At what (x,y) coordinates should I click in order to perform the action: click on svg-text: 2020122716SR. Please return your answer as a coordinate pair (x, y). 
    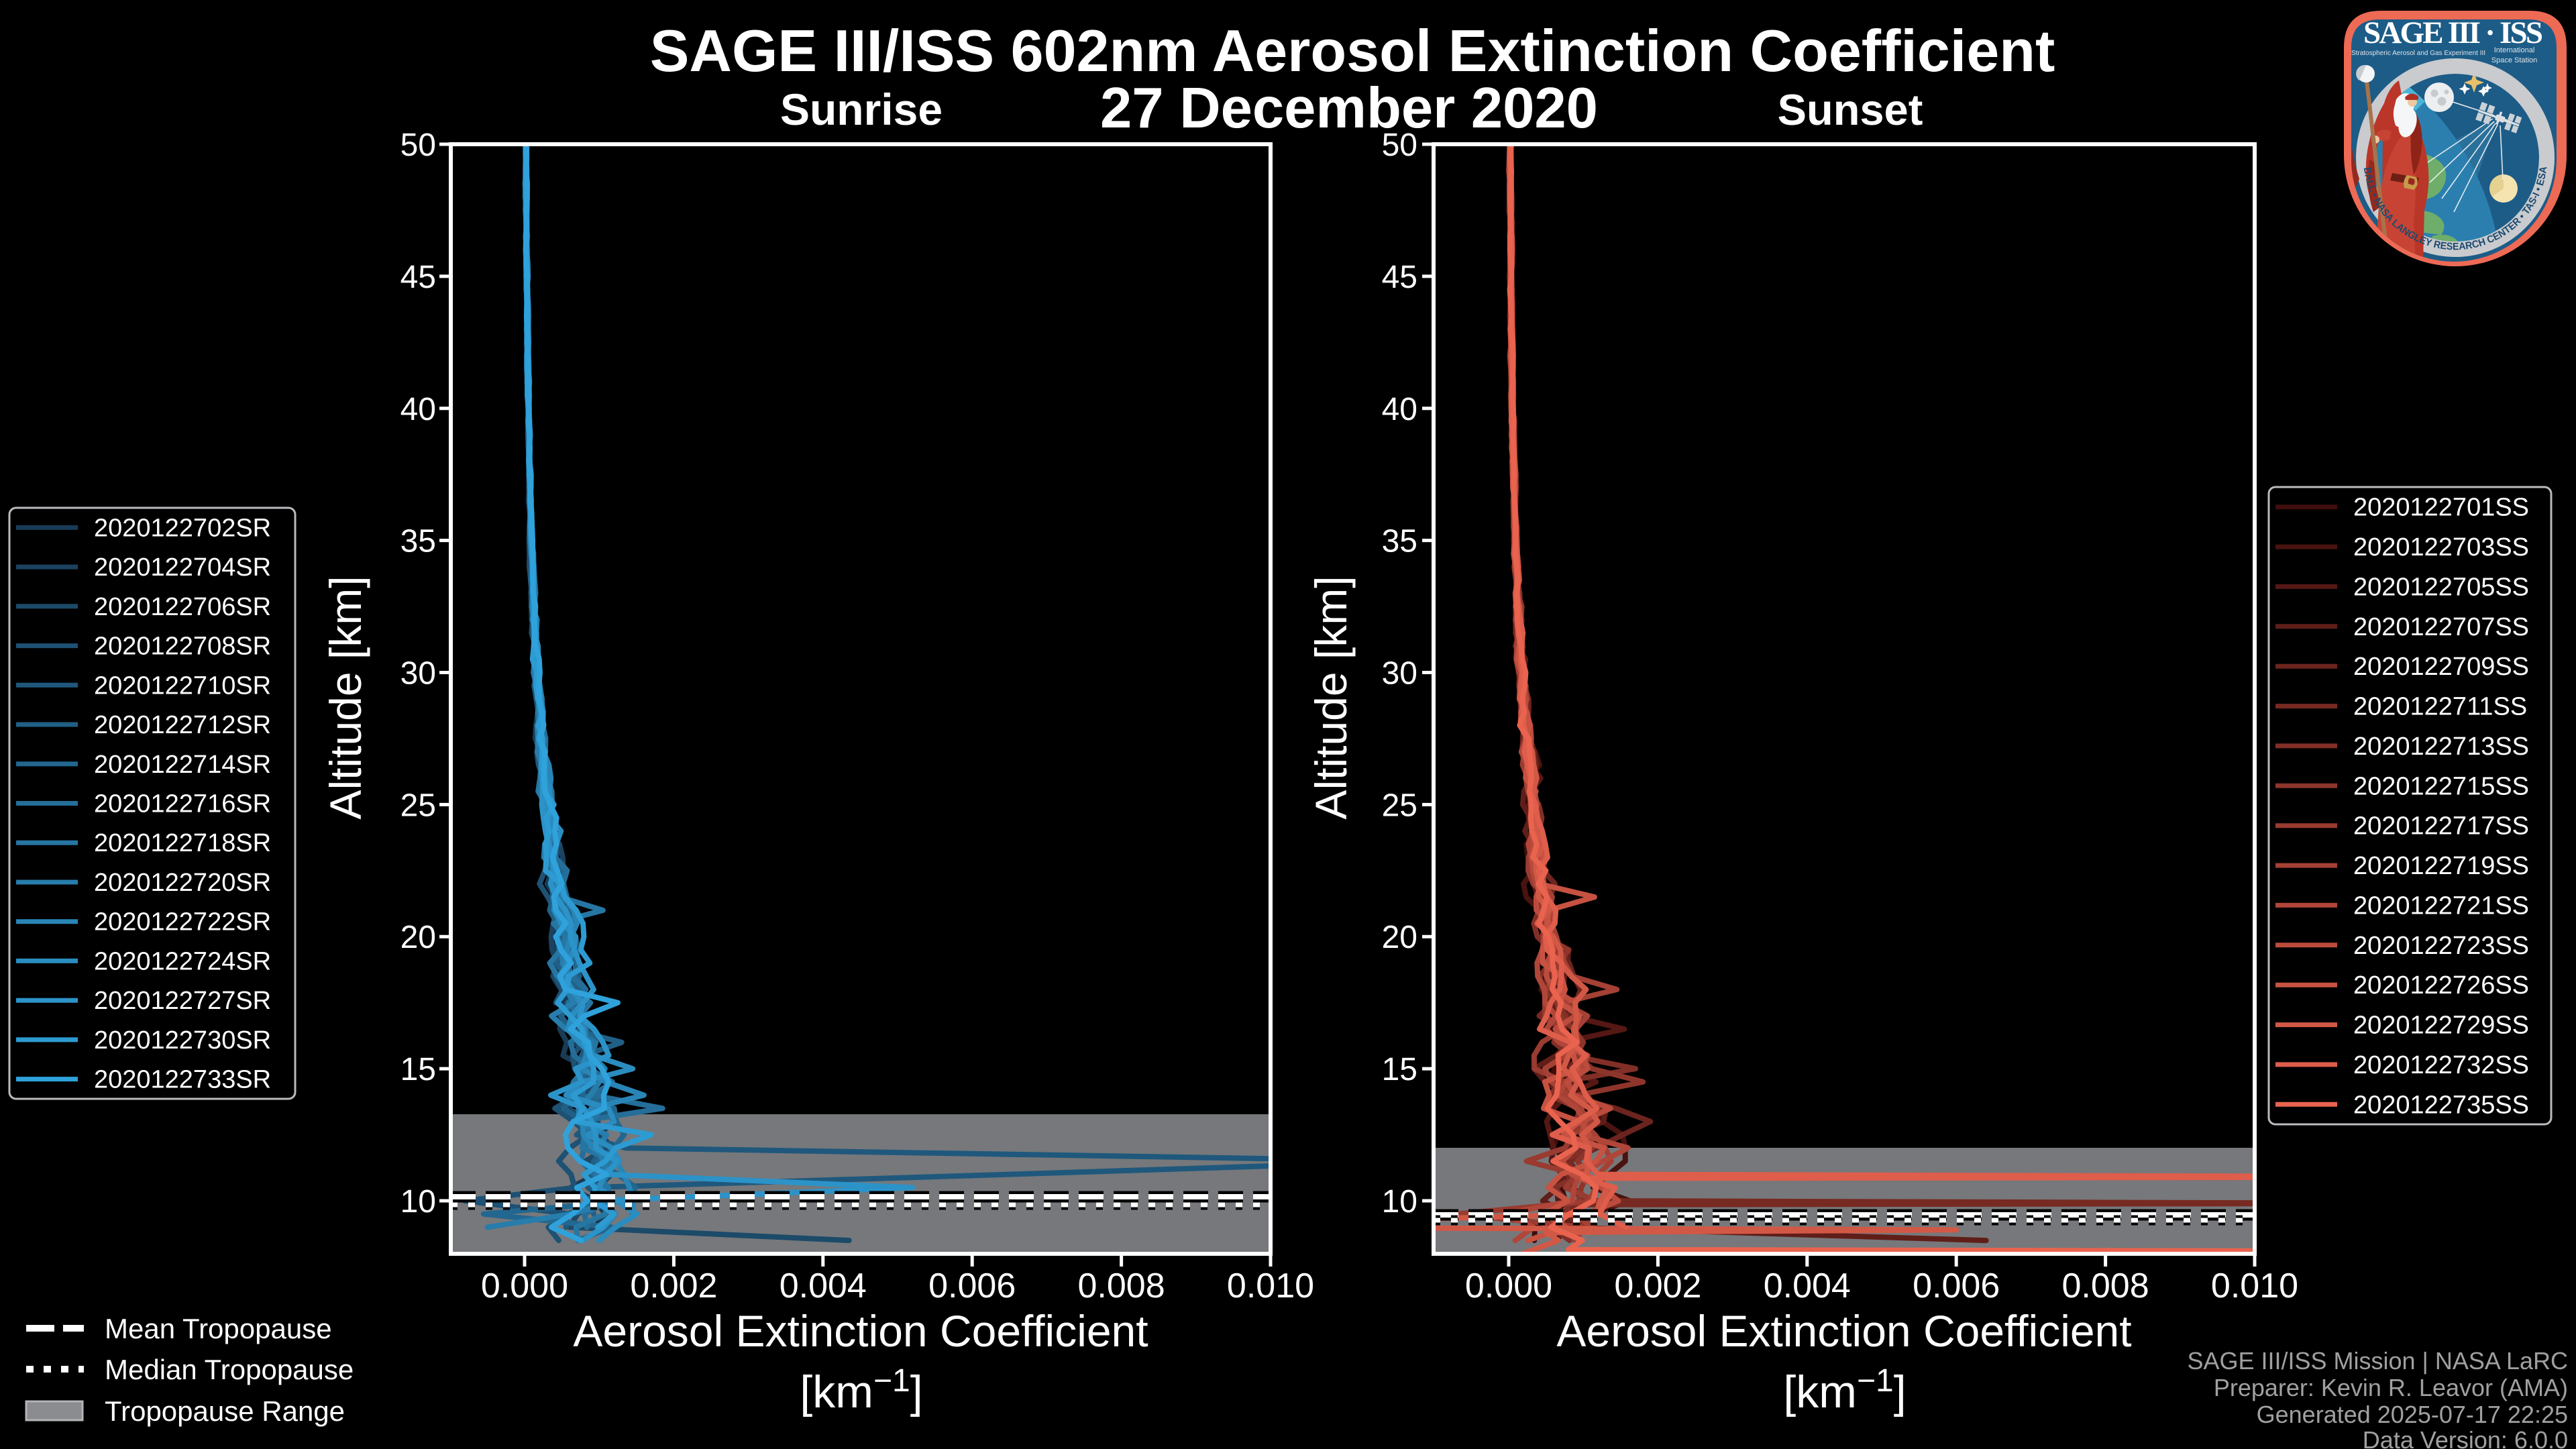
    Looking at the image, I should click on (182, 804).